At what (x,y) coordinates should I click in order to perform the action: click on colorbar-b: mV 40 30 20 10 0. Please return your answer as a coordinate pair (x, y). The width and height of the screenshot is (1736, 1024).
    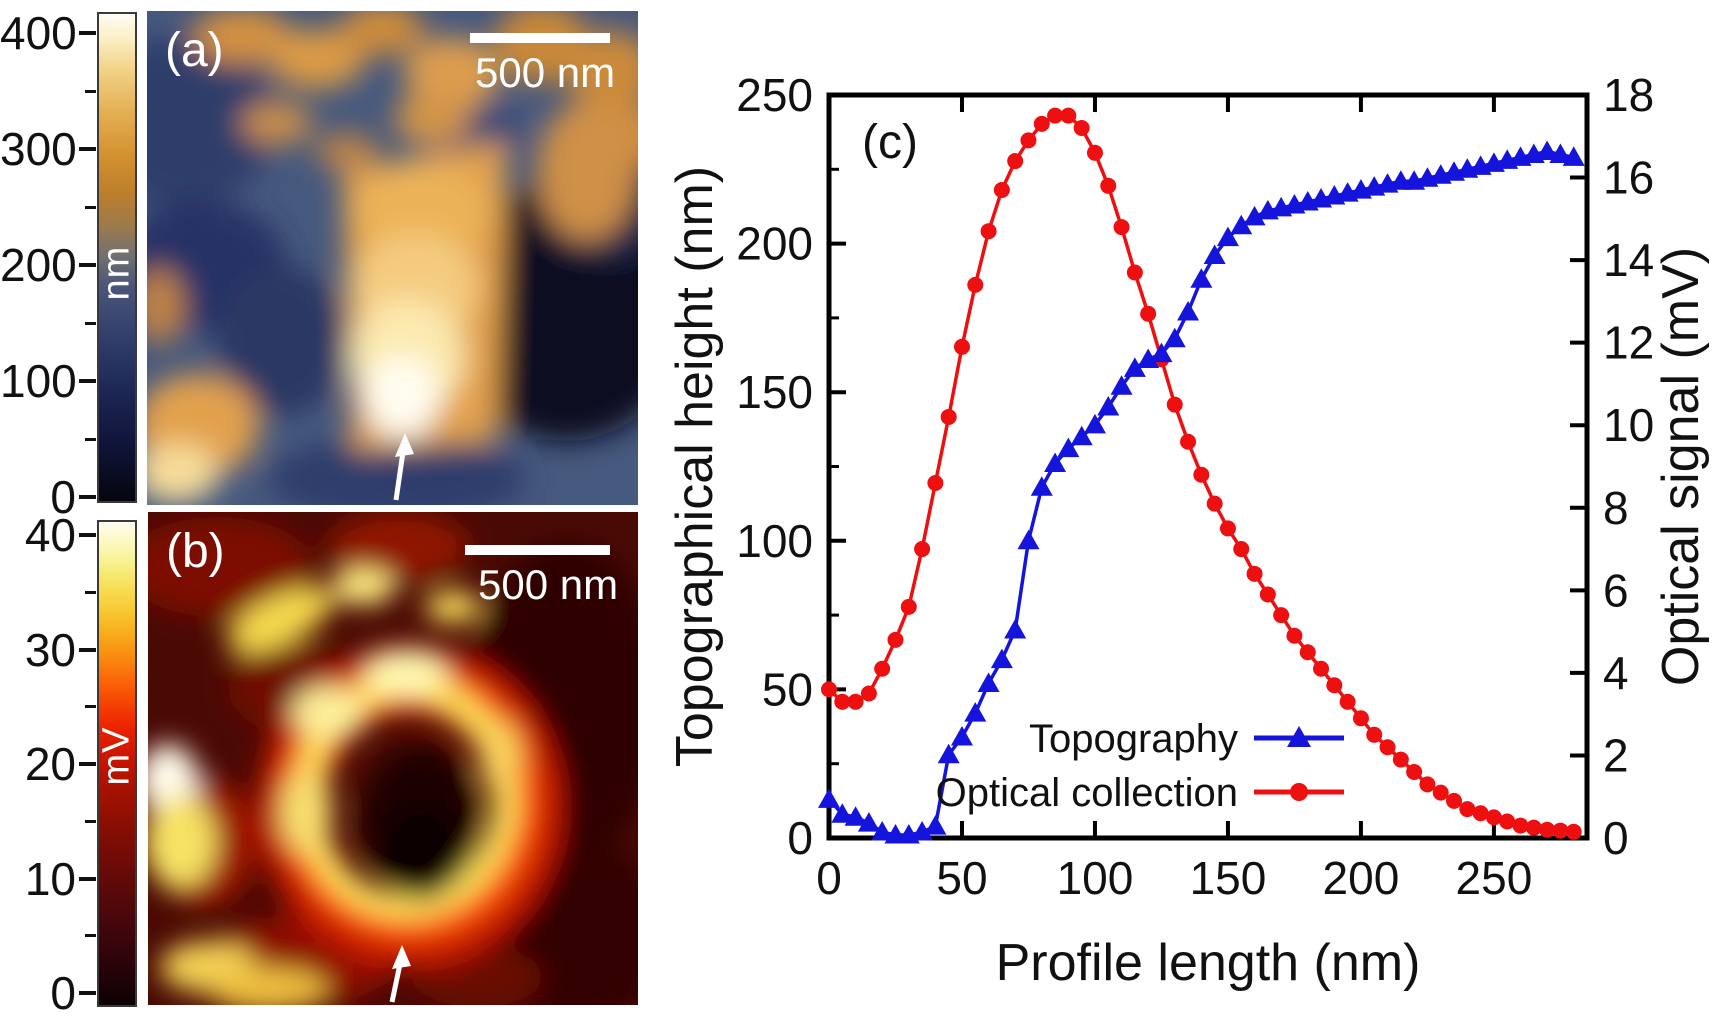
    Looking at the image, I should click on (70, 764).